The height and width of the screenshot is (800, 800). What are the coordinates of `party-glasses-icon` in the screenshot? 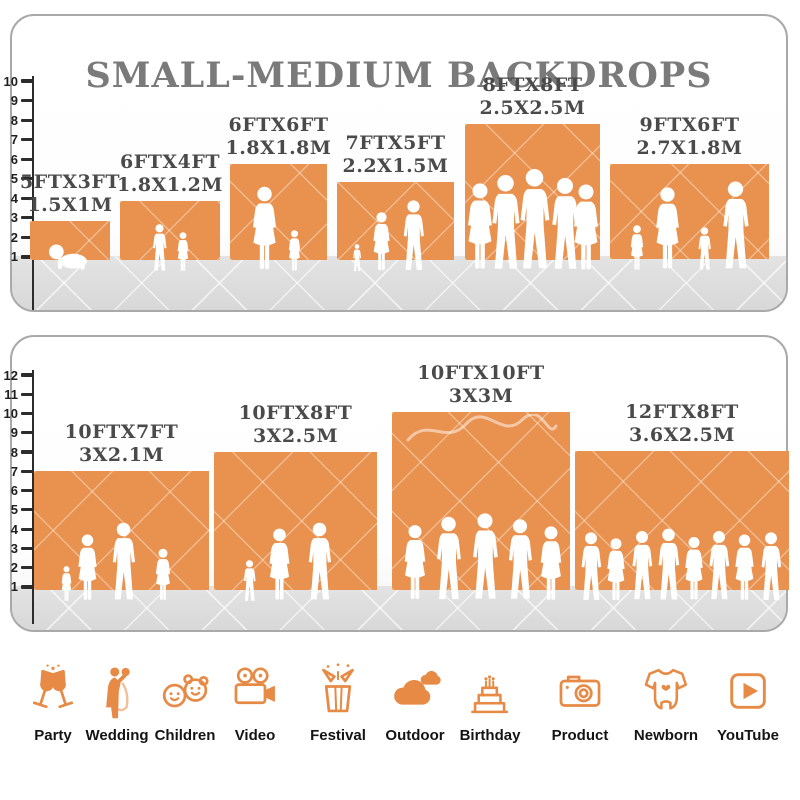 It's located at (53, 686).